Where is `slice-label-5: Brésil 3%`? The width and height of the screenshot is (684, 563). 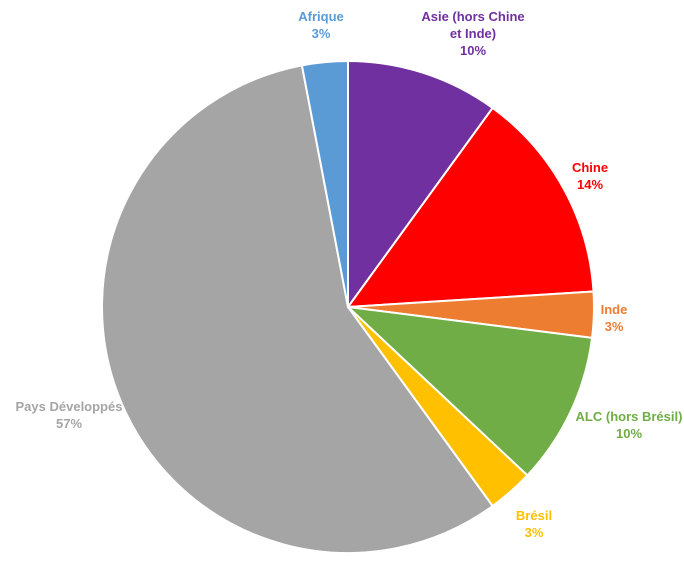 slice-label-5: Brésil 3% is located at coordinates (534, 524).